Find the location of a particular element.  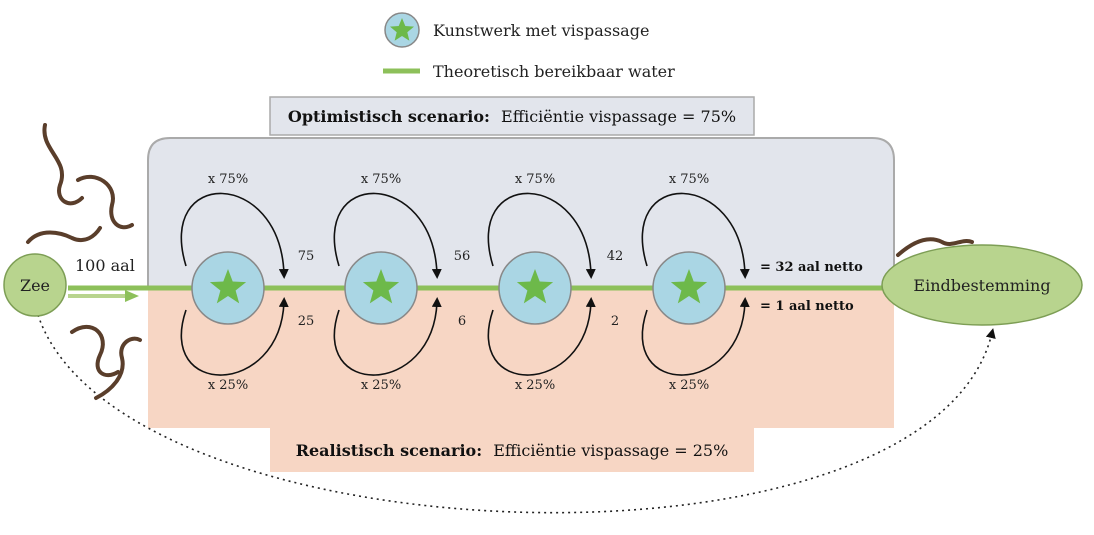

realistic-title-bold: Realistisch scenario: is located at coordinates (389, 450).